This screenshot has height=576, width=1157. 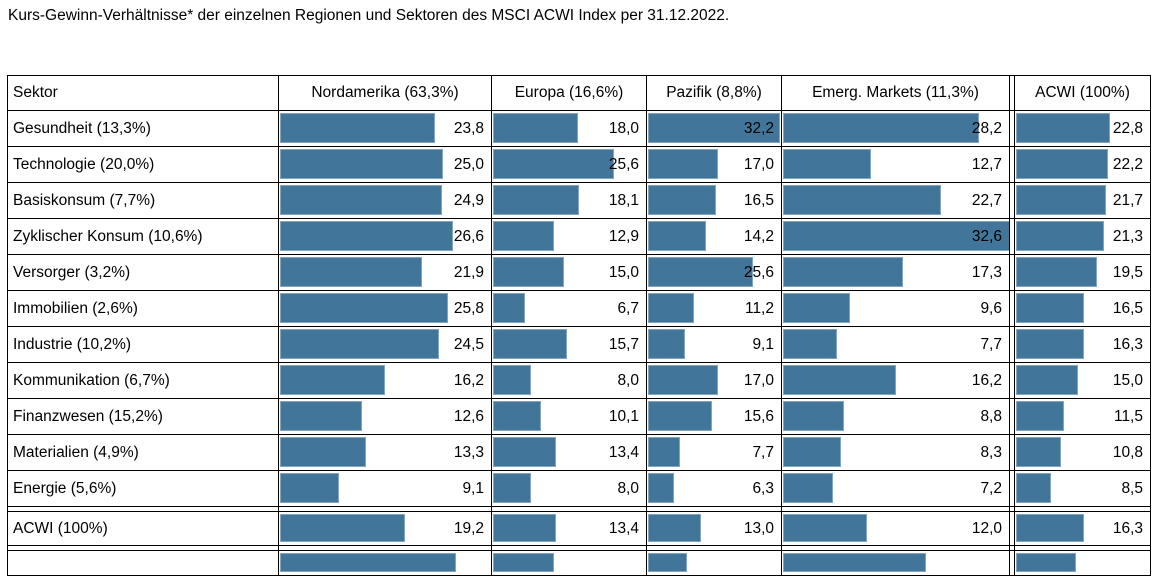 I want to click on value-cell: 7,7, so click(x=895, y=344).